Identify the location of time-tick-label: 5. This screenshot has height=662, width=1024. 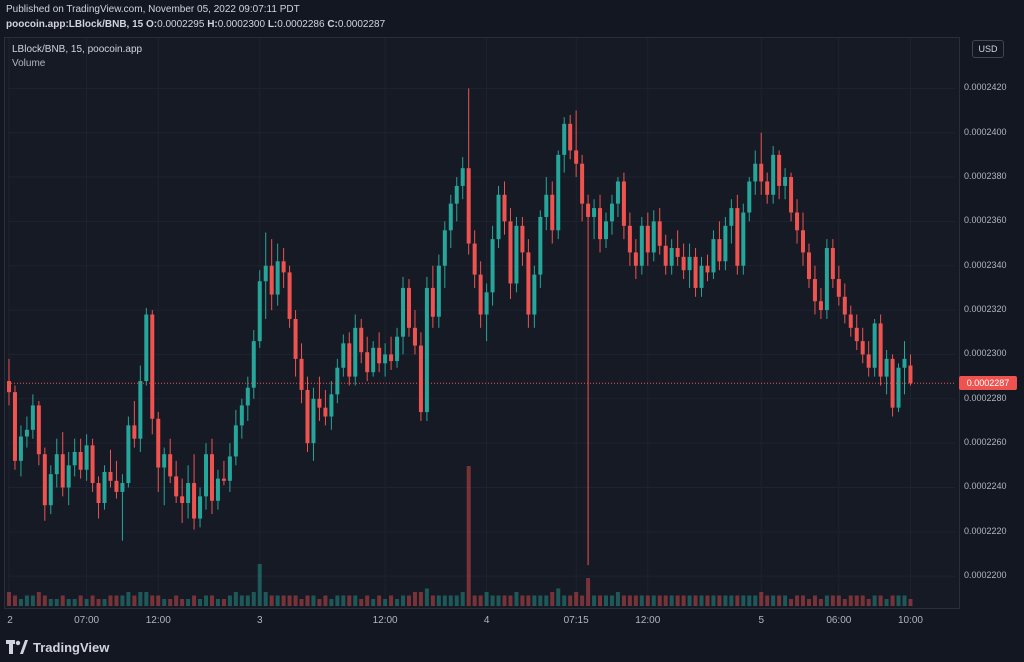
(761, 620).